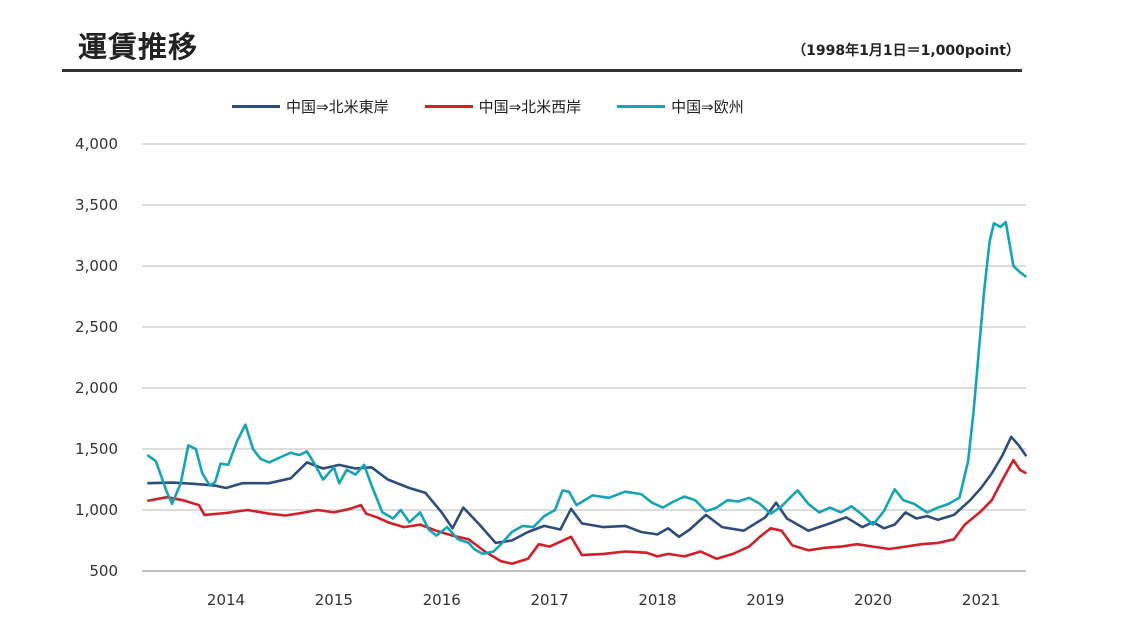 The image size is (1136, 640). I want to click on page-title: 運賃推移, so click(138, 47).